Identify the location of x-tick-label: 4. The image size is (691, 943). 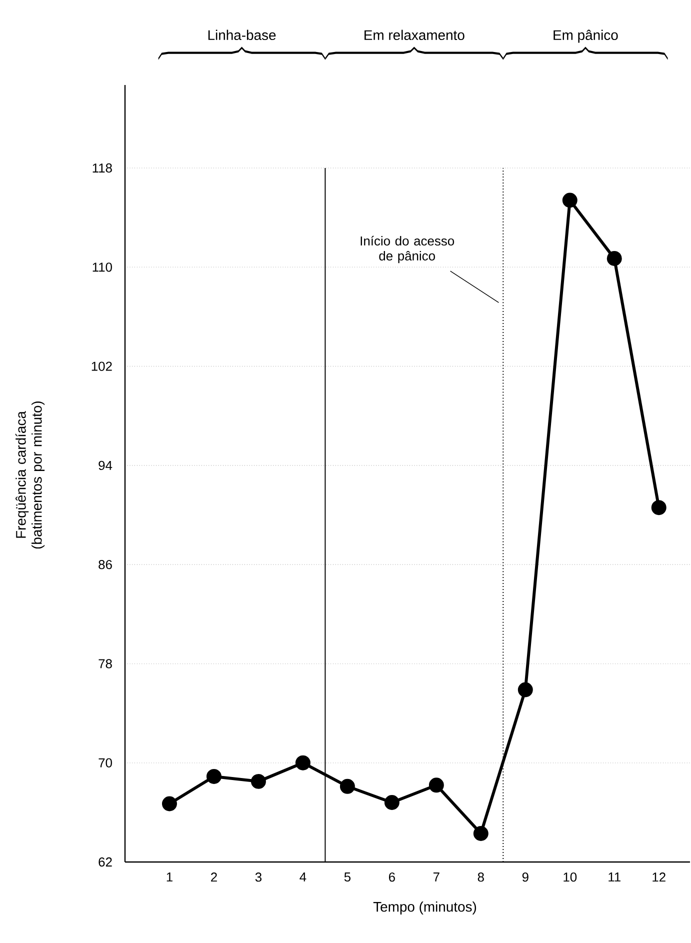
(303, 877).